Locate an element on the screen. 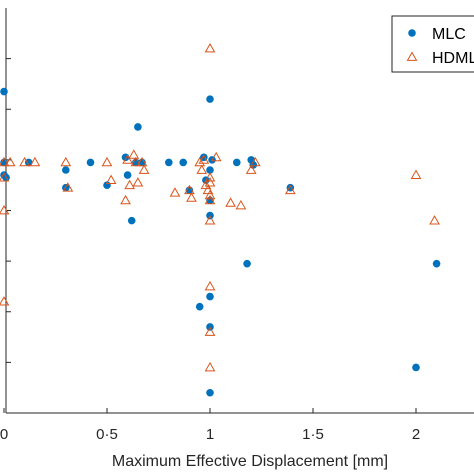 This screenshot has width=474, height=474. legend-marker-mlc is located at coordinates (412, 33).